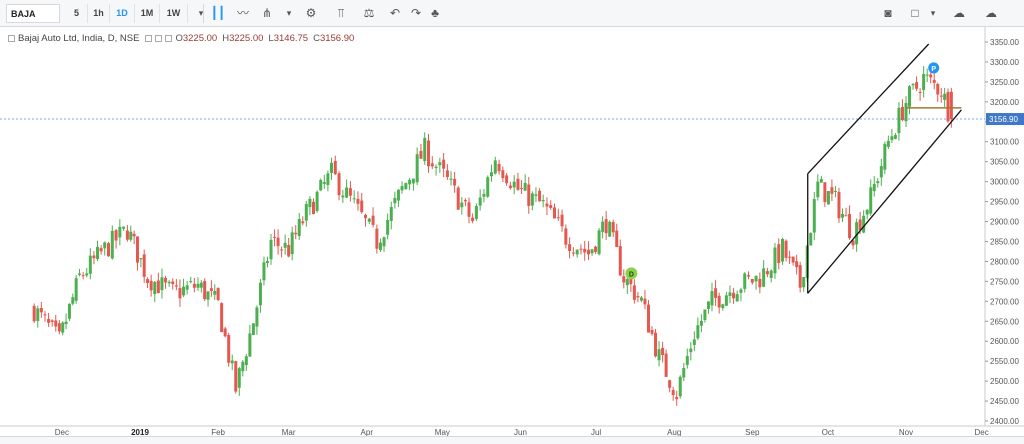 This screenshot has width=1024, height=444. What do you see at coordinates (246, 38) in the screenshot?
I see `high-value: 3225.00` at bounding box center [246, 38].